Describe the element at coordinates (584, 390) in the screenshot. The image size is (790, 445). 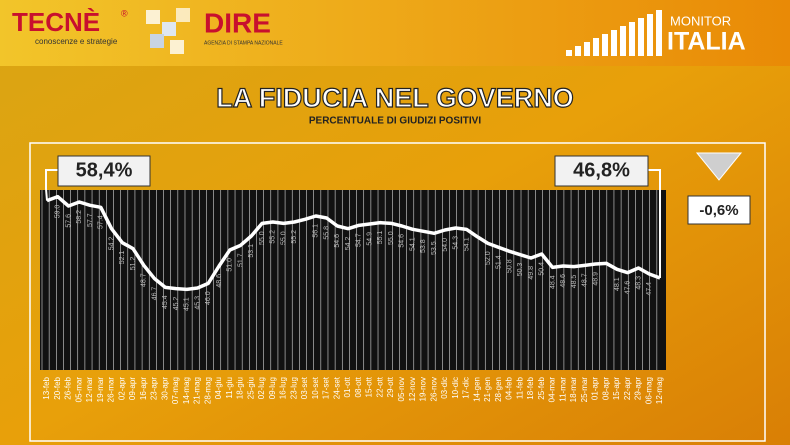
I see `x-tick-label: 25-mar` at that location.